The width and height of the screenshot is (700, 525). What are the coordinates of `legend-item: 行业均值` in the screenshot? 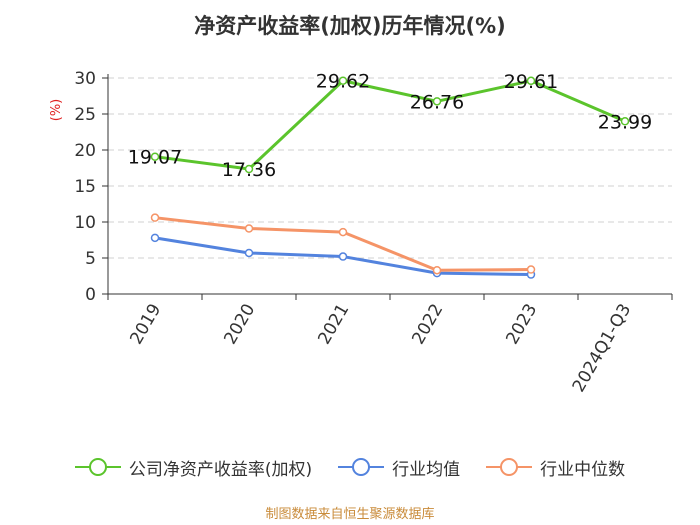 It's located at (399, 467).